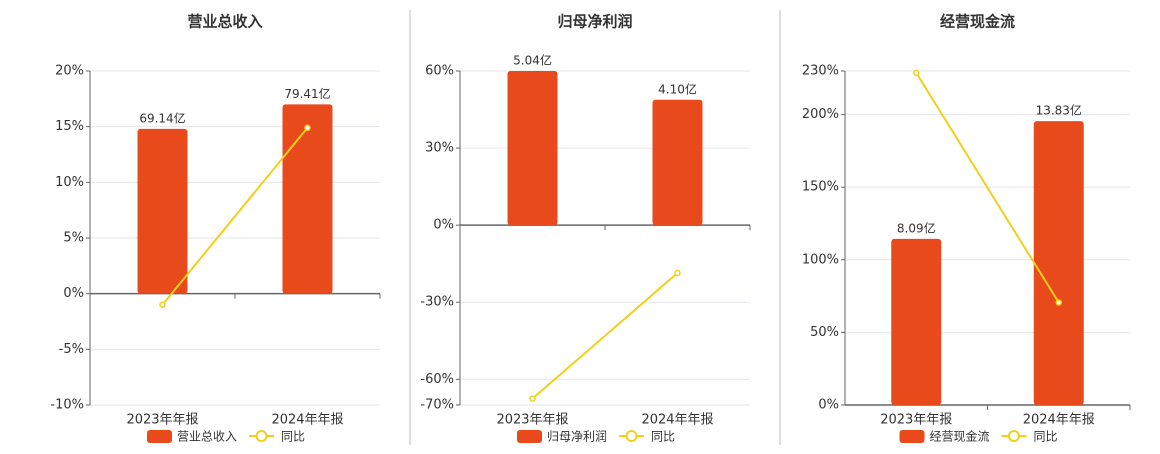 Image resolution: width=1160 pixels, height=454 pixels. Describe the element at coordinates (69, 182) in the screenshot. I see `y-tick-label: 10%` at that location.